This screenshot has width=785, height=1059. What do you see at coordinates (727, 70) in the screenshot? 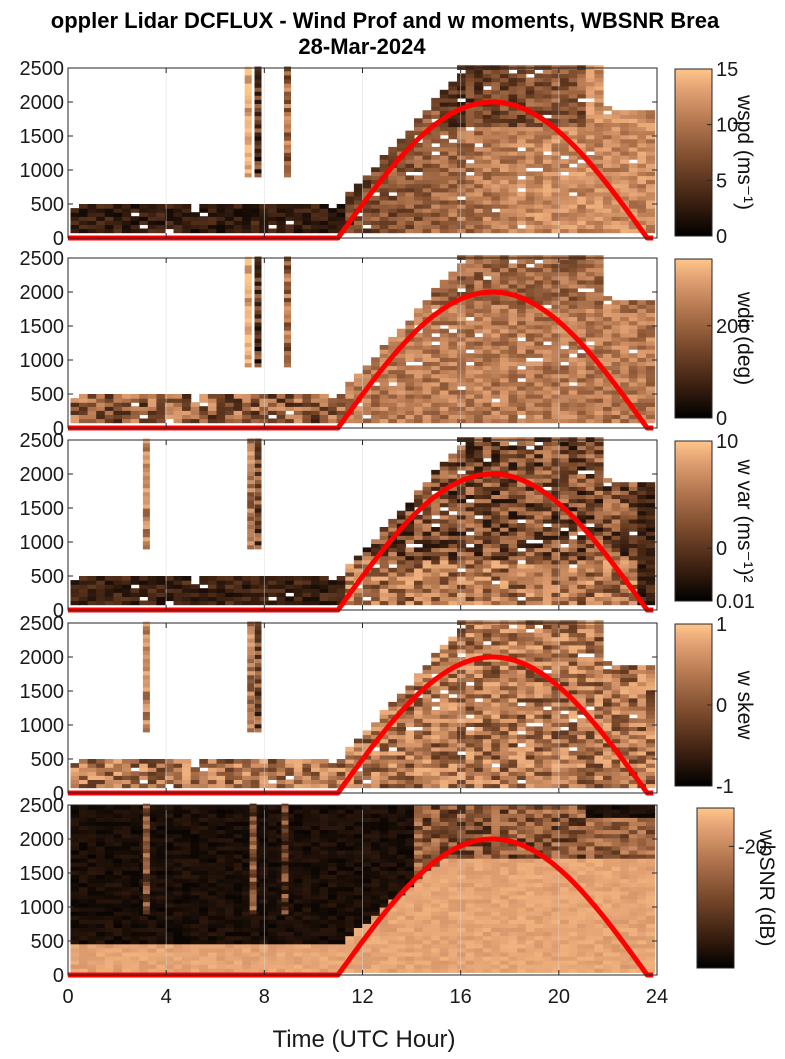
I see `colorbar-tick-label: 15` at bounding box center [727, 70].